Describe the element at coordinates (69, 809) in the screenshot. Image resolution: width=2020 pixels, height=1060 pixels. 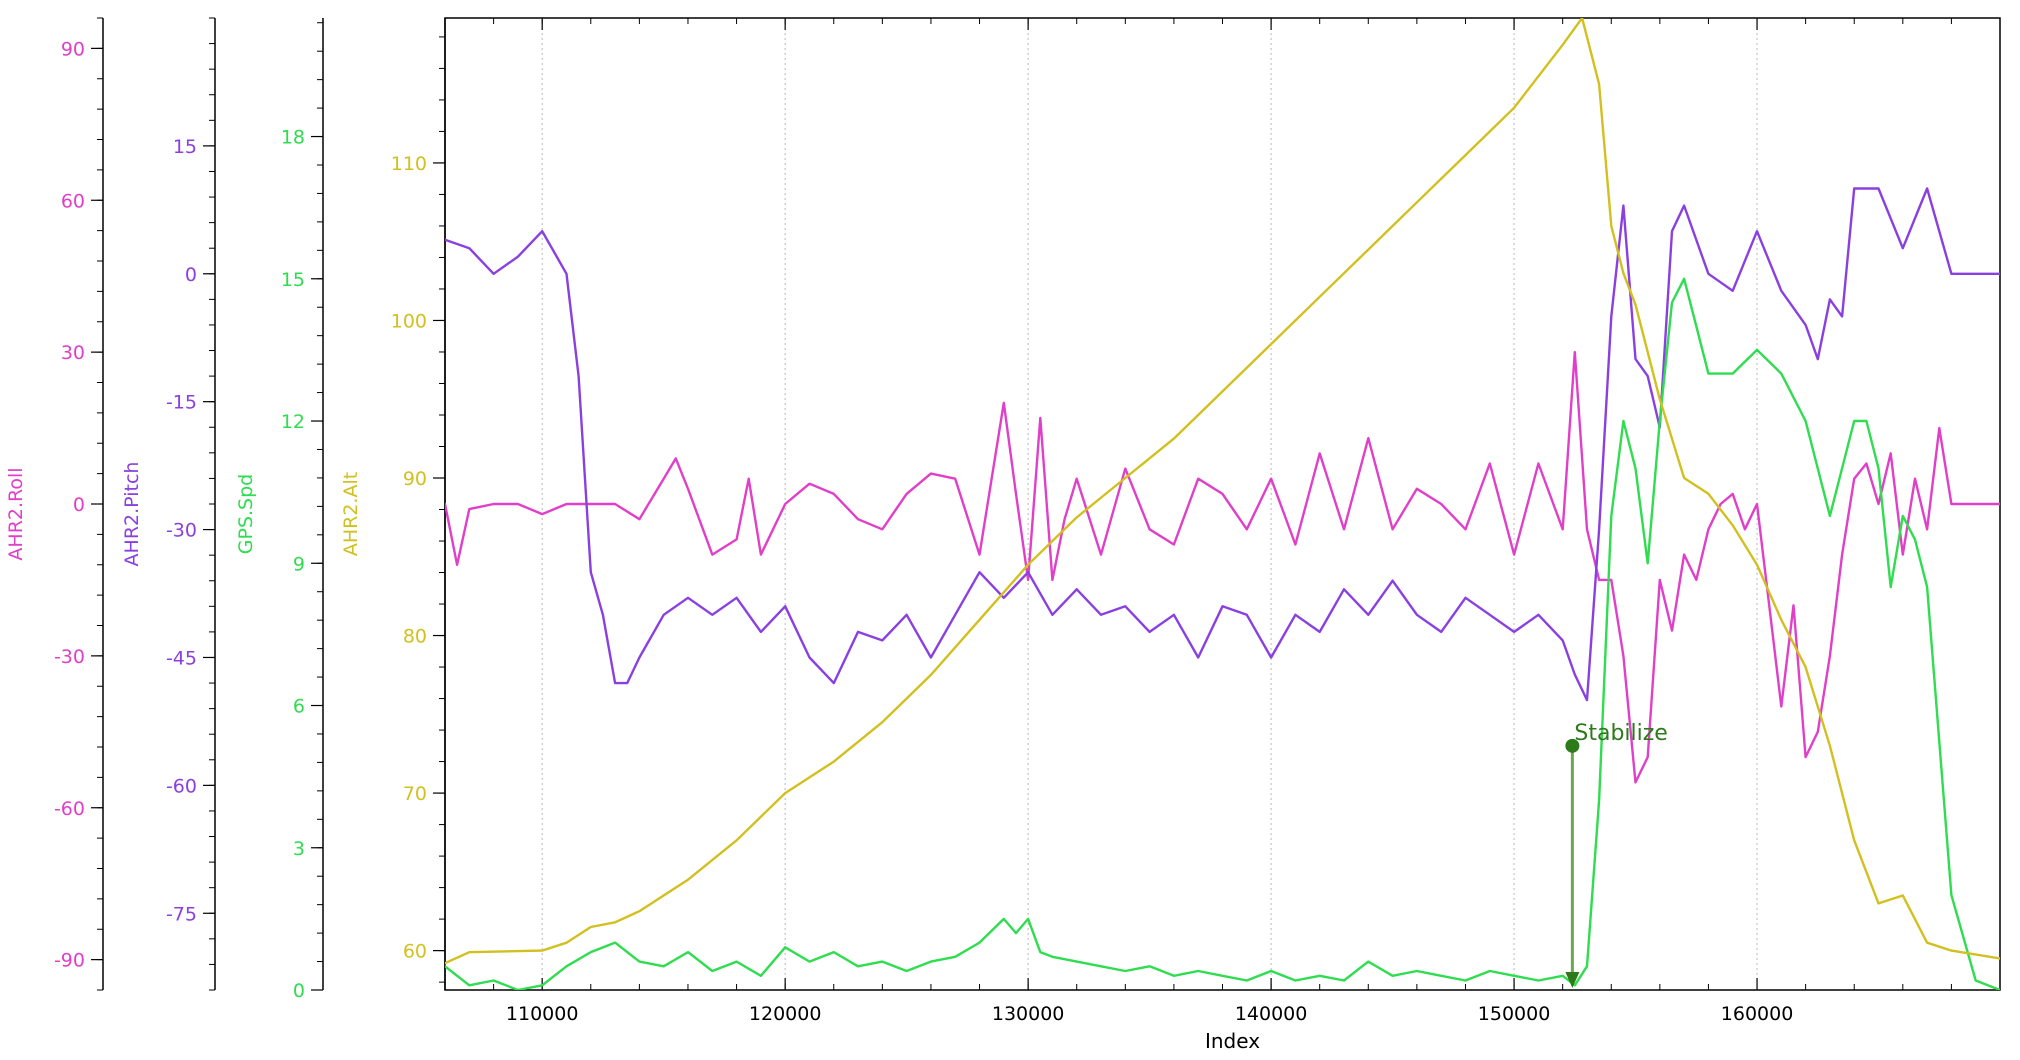
I see `y-tick-label-roll: -60` at that location.